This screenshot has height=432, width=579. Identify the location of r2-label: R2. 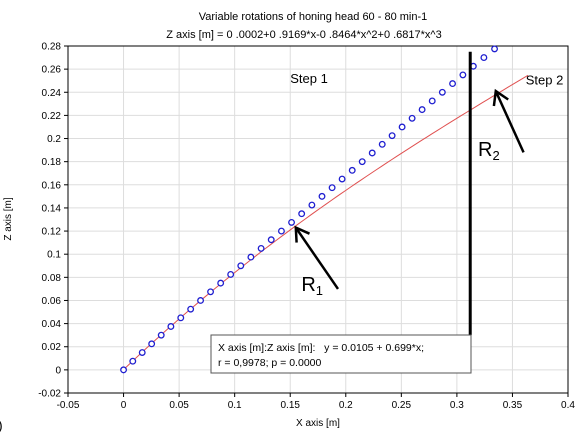
(489, 151).